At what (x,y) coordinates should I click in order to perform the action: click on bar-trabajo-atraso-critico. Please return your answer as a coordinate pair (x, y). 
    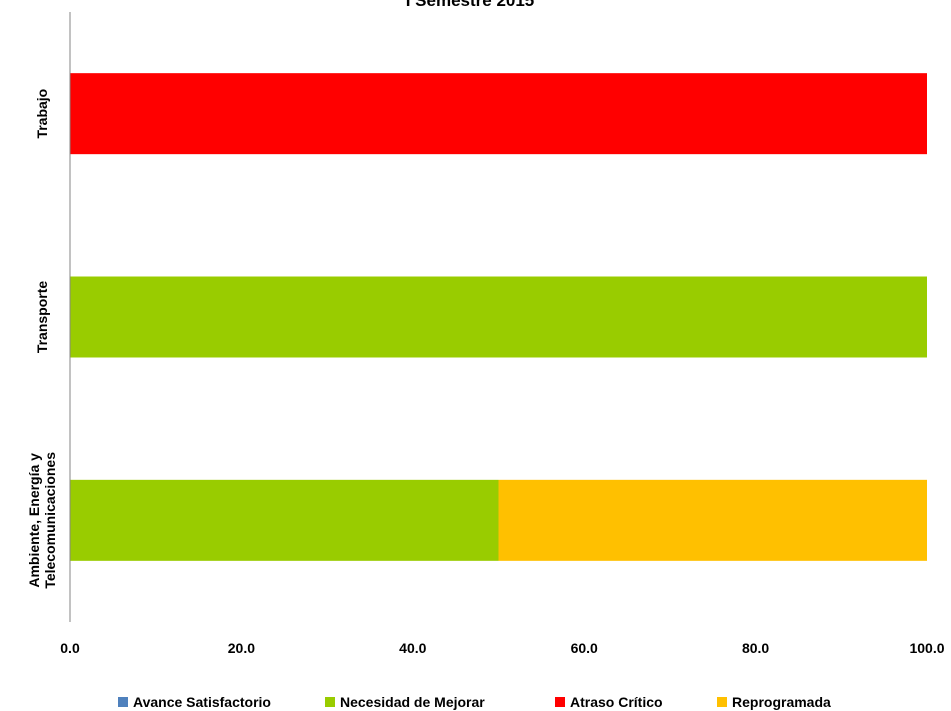
    Looking at the image, I should click on (498, 114).